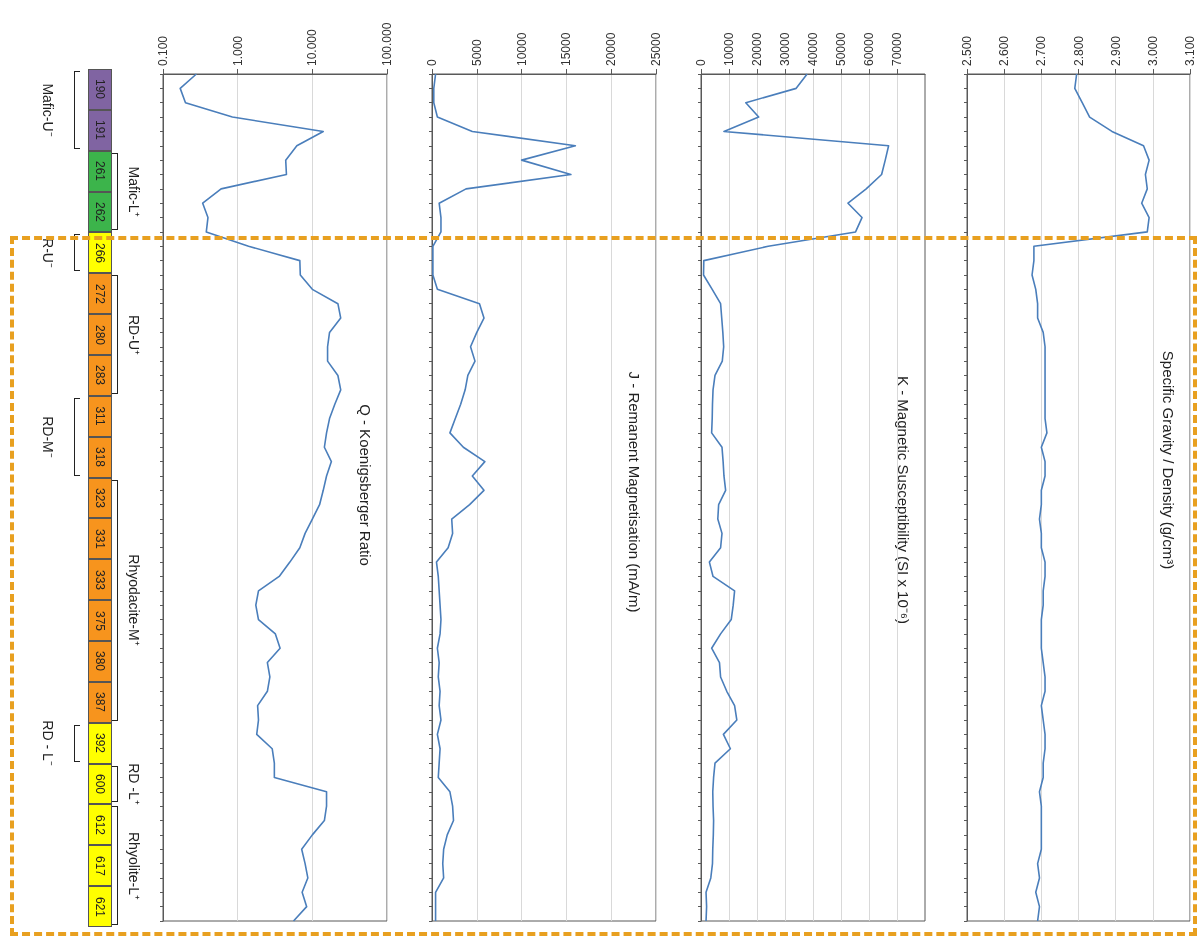 Image resolution: width=1204 pixels, height=941 pixels. I want to click on x-tick-label: 70000, so click(897, 49).